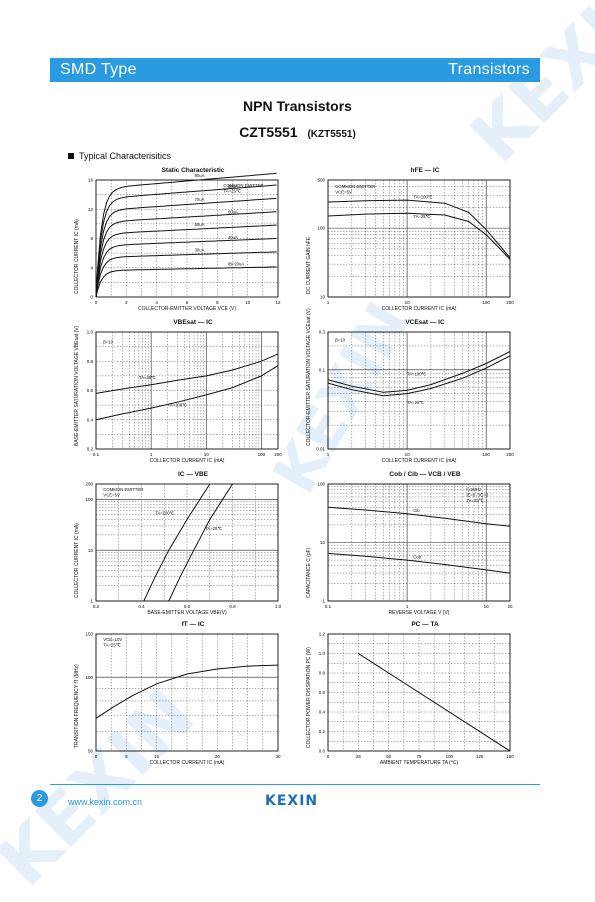 Image resolution: width=595 pixels, height=902 pixels. Describe the element at coordinates (90, 390) in the screenshot. I see `y-tick-label: 0.6` at that location.